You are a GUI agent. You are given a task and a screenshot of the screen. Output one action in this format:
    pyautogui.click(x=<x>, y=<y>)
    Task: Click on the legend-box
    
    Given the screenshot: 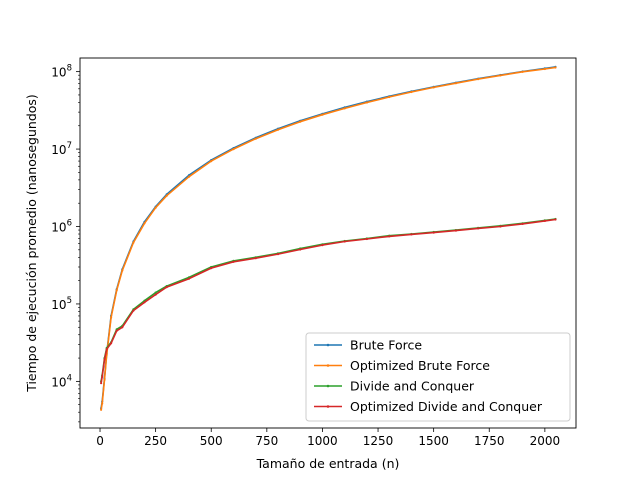 What is the action you would take?
    pyautogui.click(x=438, y=377)
    